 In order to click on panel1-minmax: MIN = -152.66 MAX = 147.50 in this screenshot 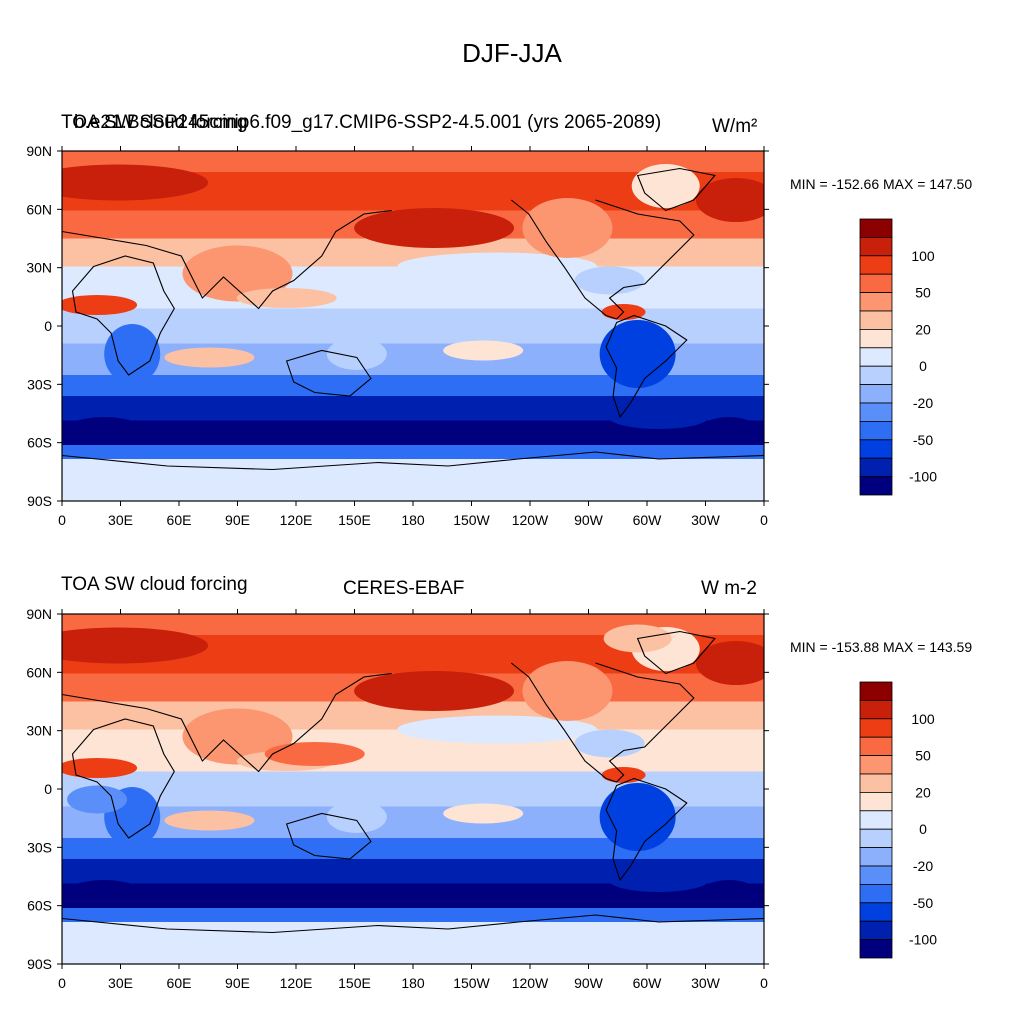, I will do `click(881, 184)`.